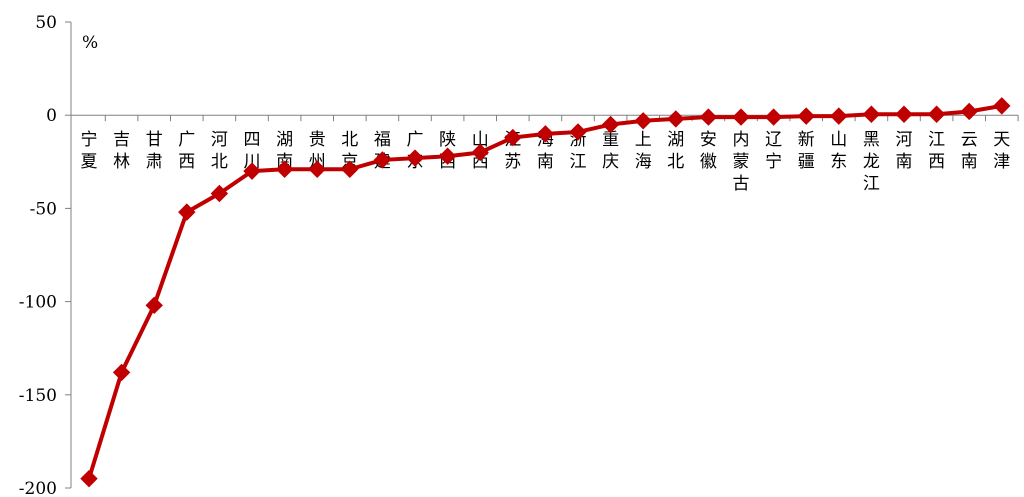 The width and height of the screenshot is (1024, 497). Describe the element at coordinates (904, 114) in the screenshot. I see `data-point-河南` at that location.